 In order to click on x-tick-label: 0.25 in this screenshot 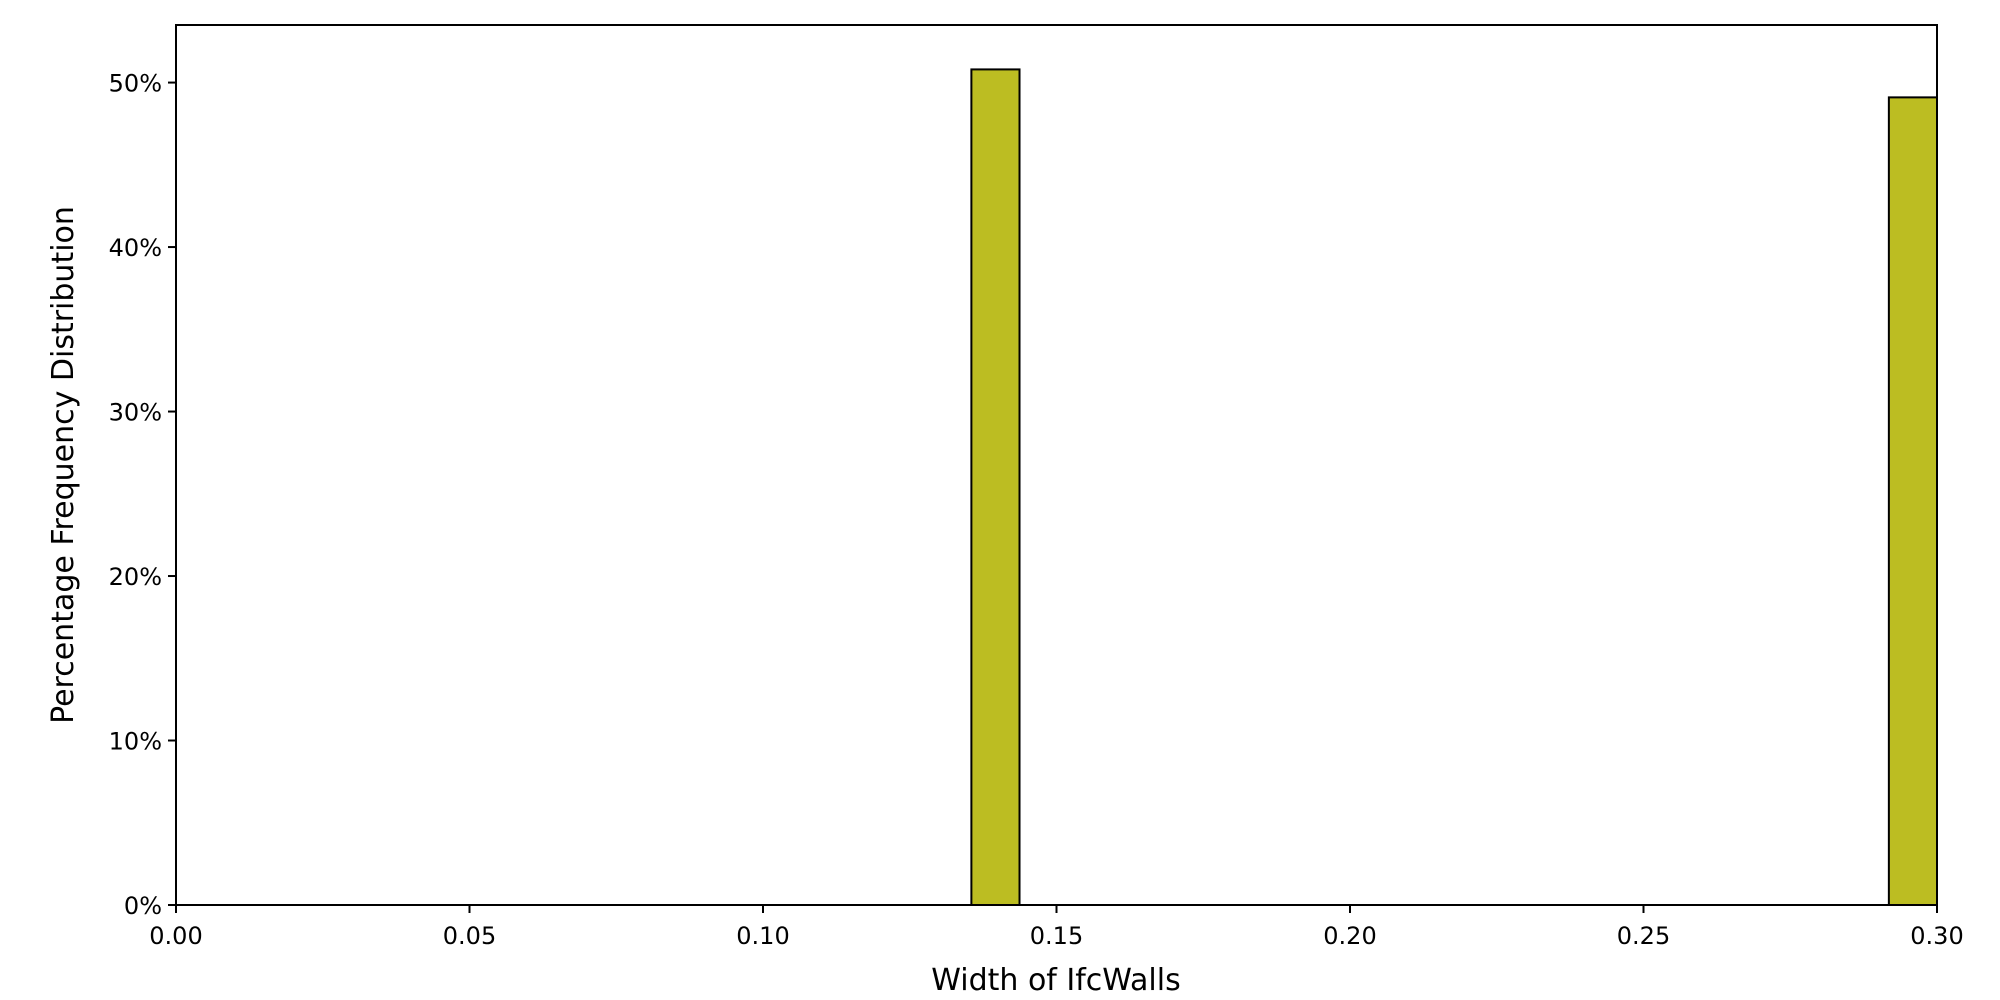, I will do `click(1643, 936)`.